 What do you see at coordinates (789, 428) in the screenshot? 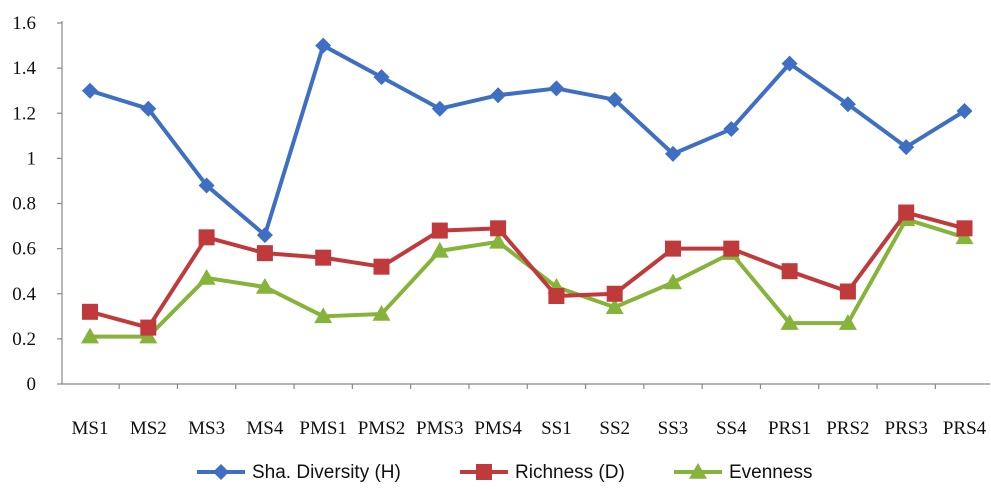
I see `x-tick-label: PRS1` at bounding box center [789, 428].